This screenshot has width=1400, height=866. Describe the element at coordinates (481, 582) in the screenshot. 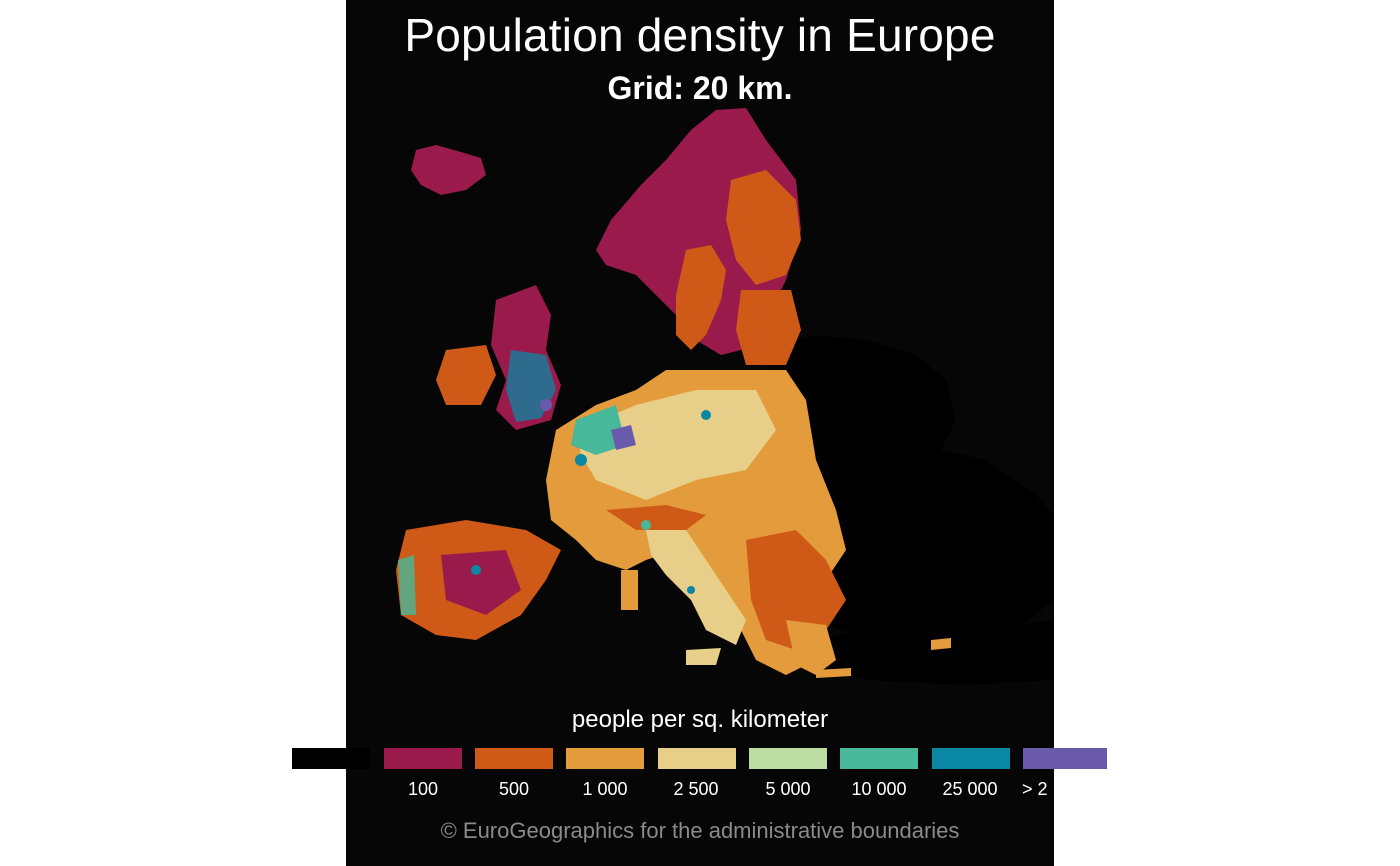

I see `iberia-interior` at that location.